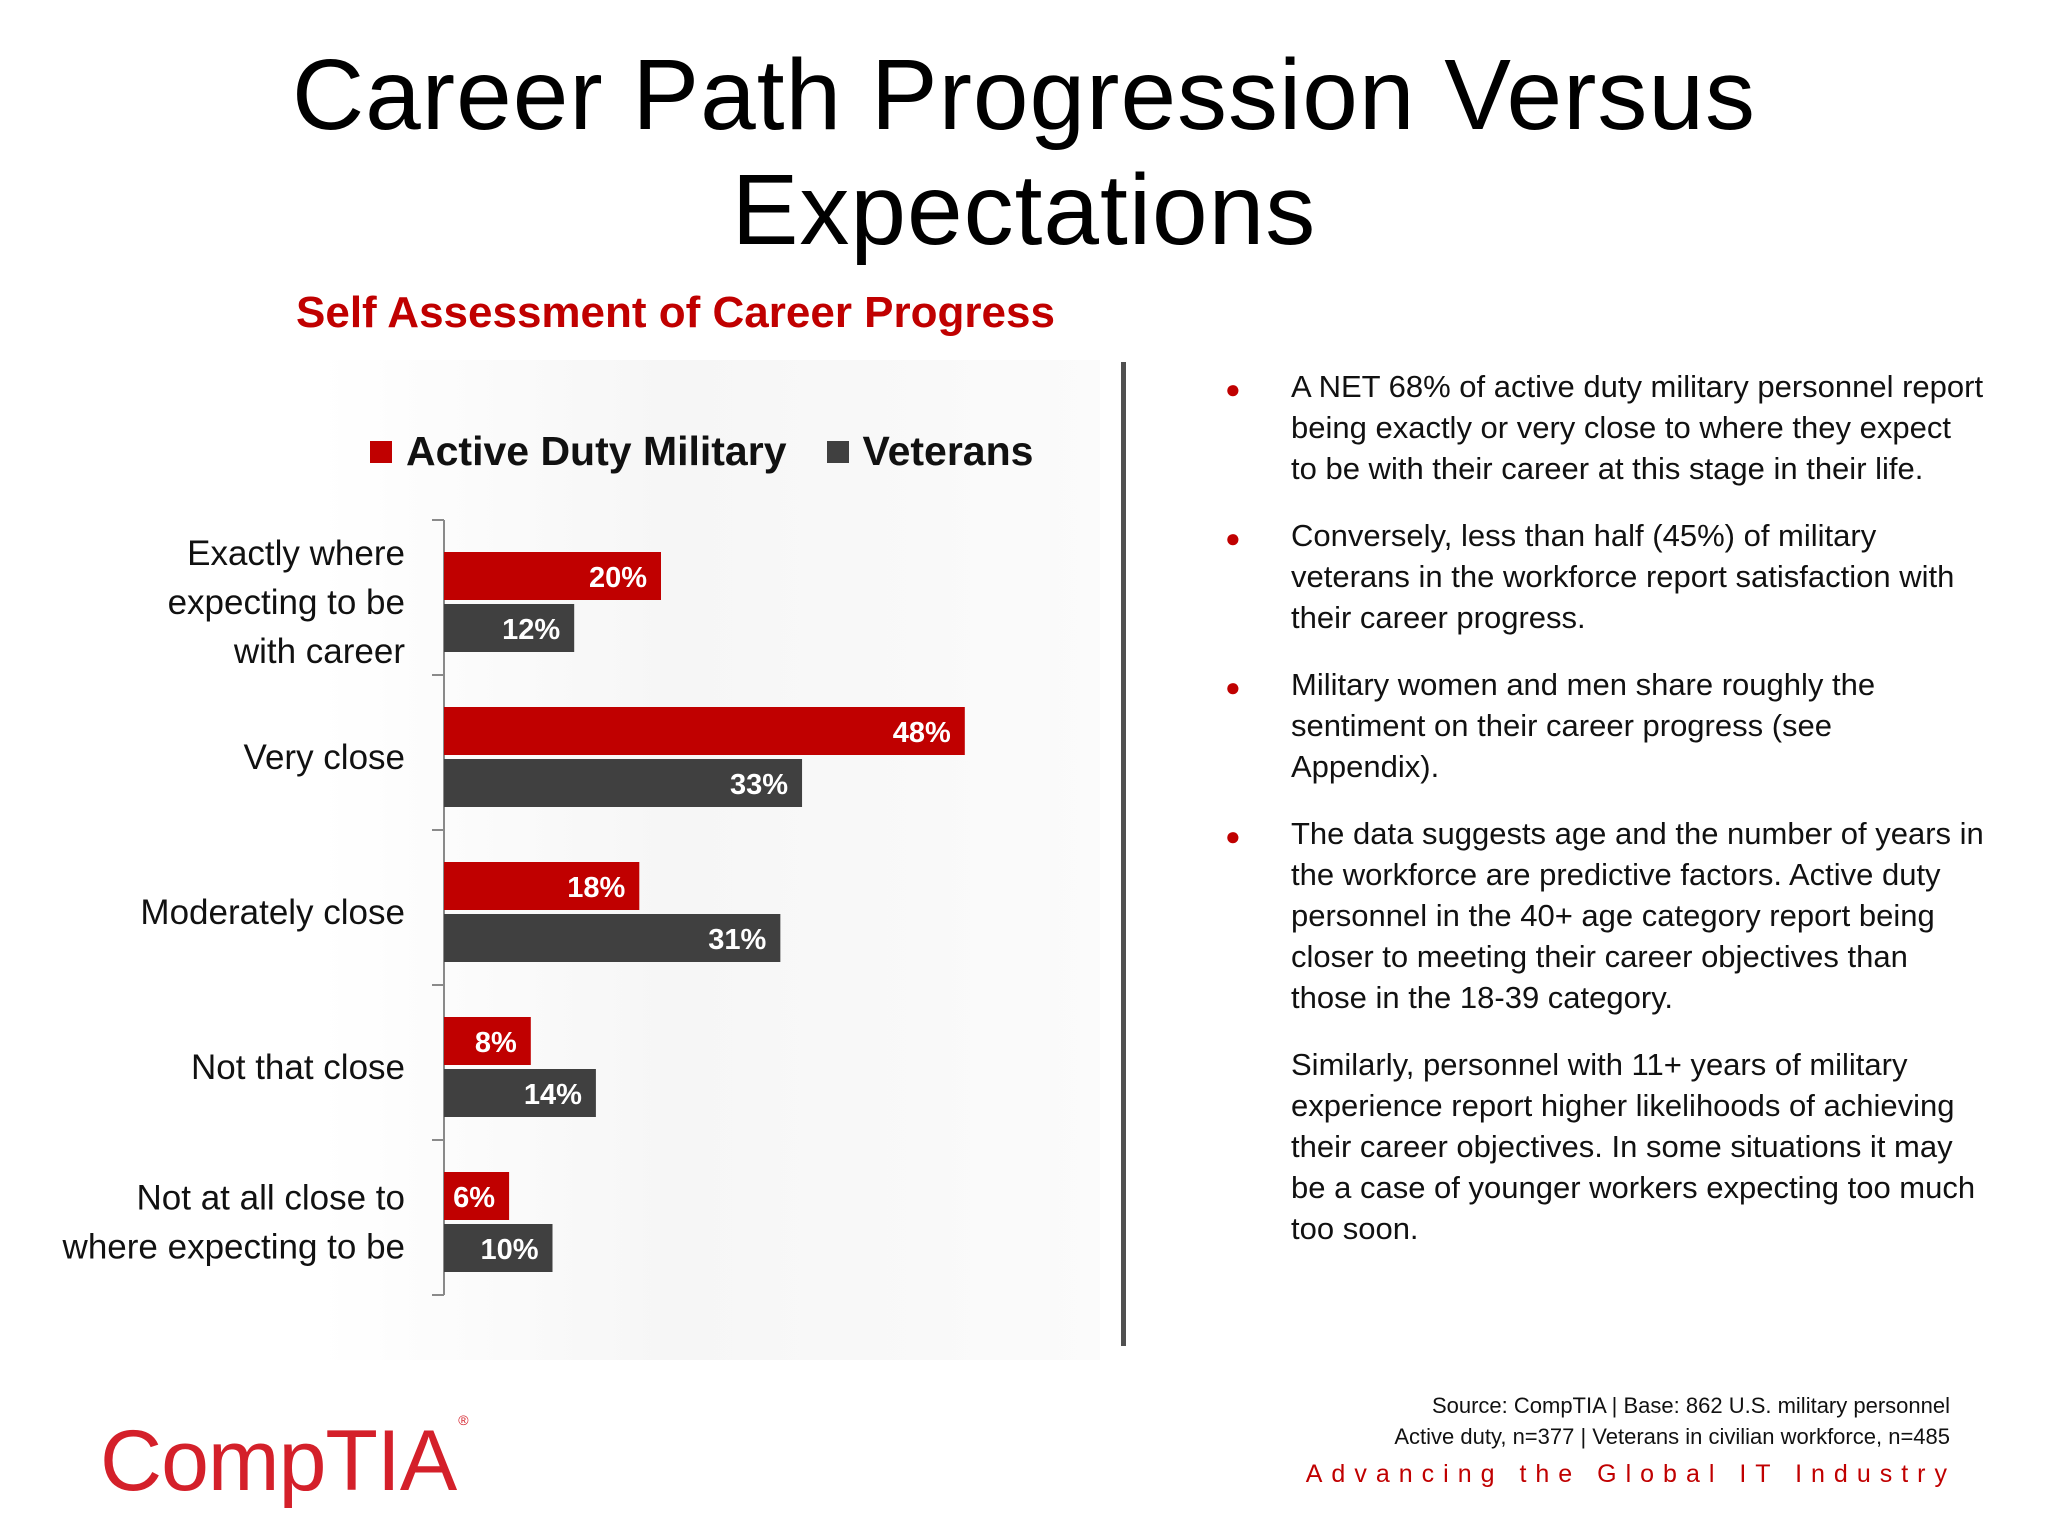 This screenshot has width=2048, height=1536. What do you see at coordinates (1123, 854) in the screenshot?
I see `vertical-divider` at bounding box center [1123, 854].